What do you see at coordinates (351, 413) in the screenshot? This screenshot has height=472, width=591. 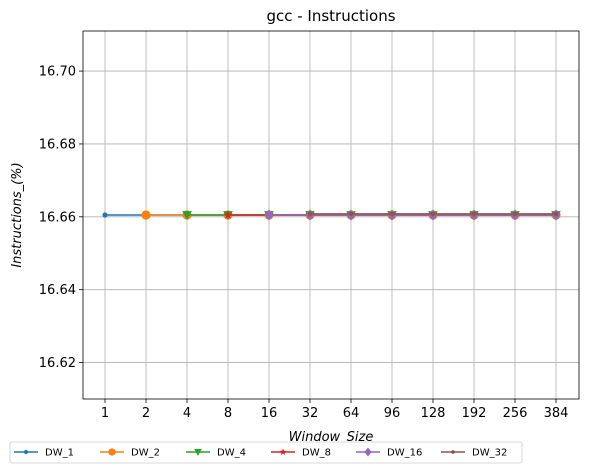 I see `x-tick-label: 64` at bounding box center [351, 413].